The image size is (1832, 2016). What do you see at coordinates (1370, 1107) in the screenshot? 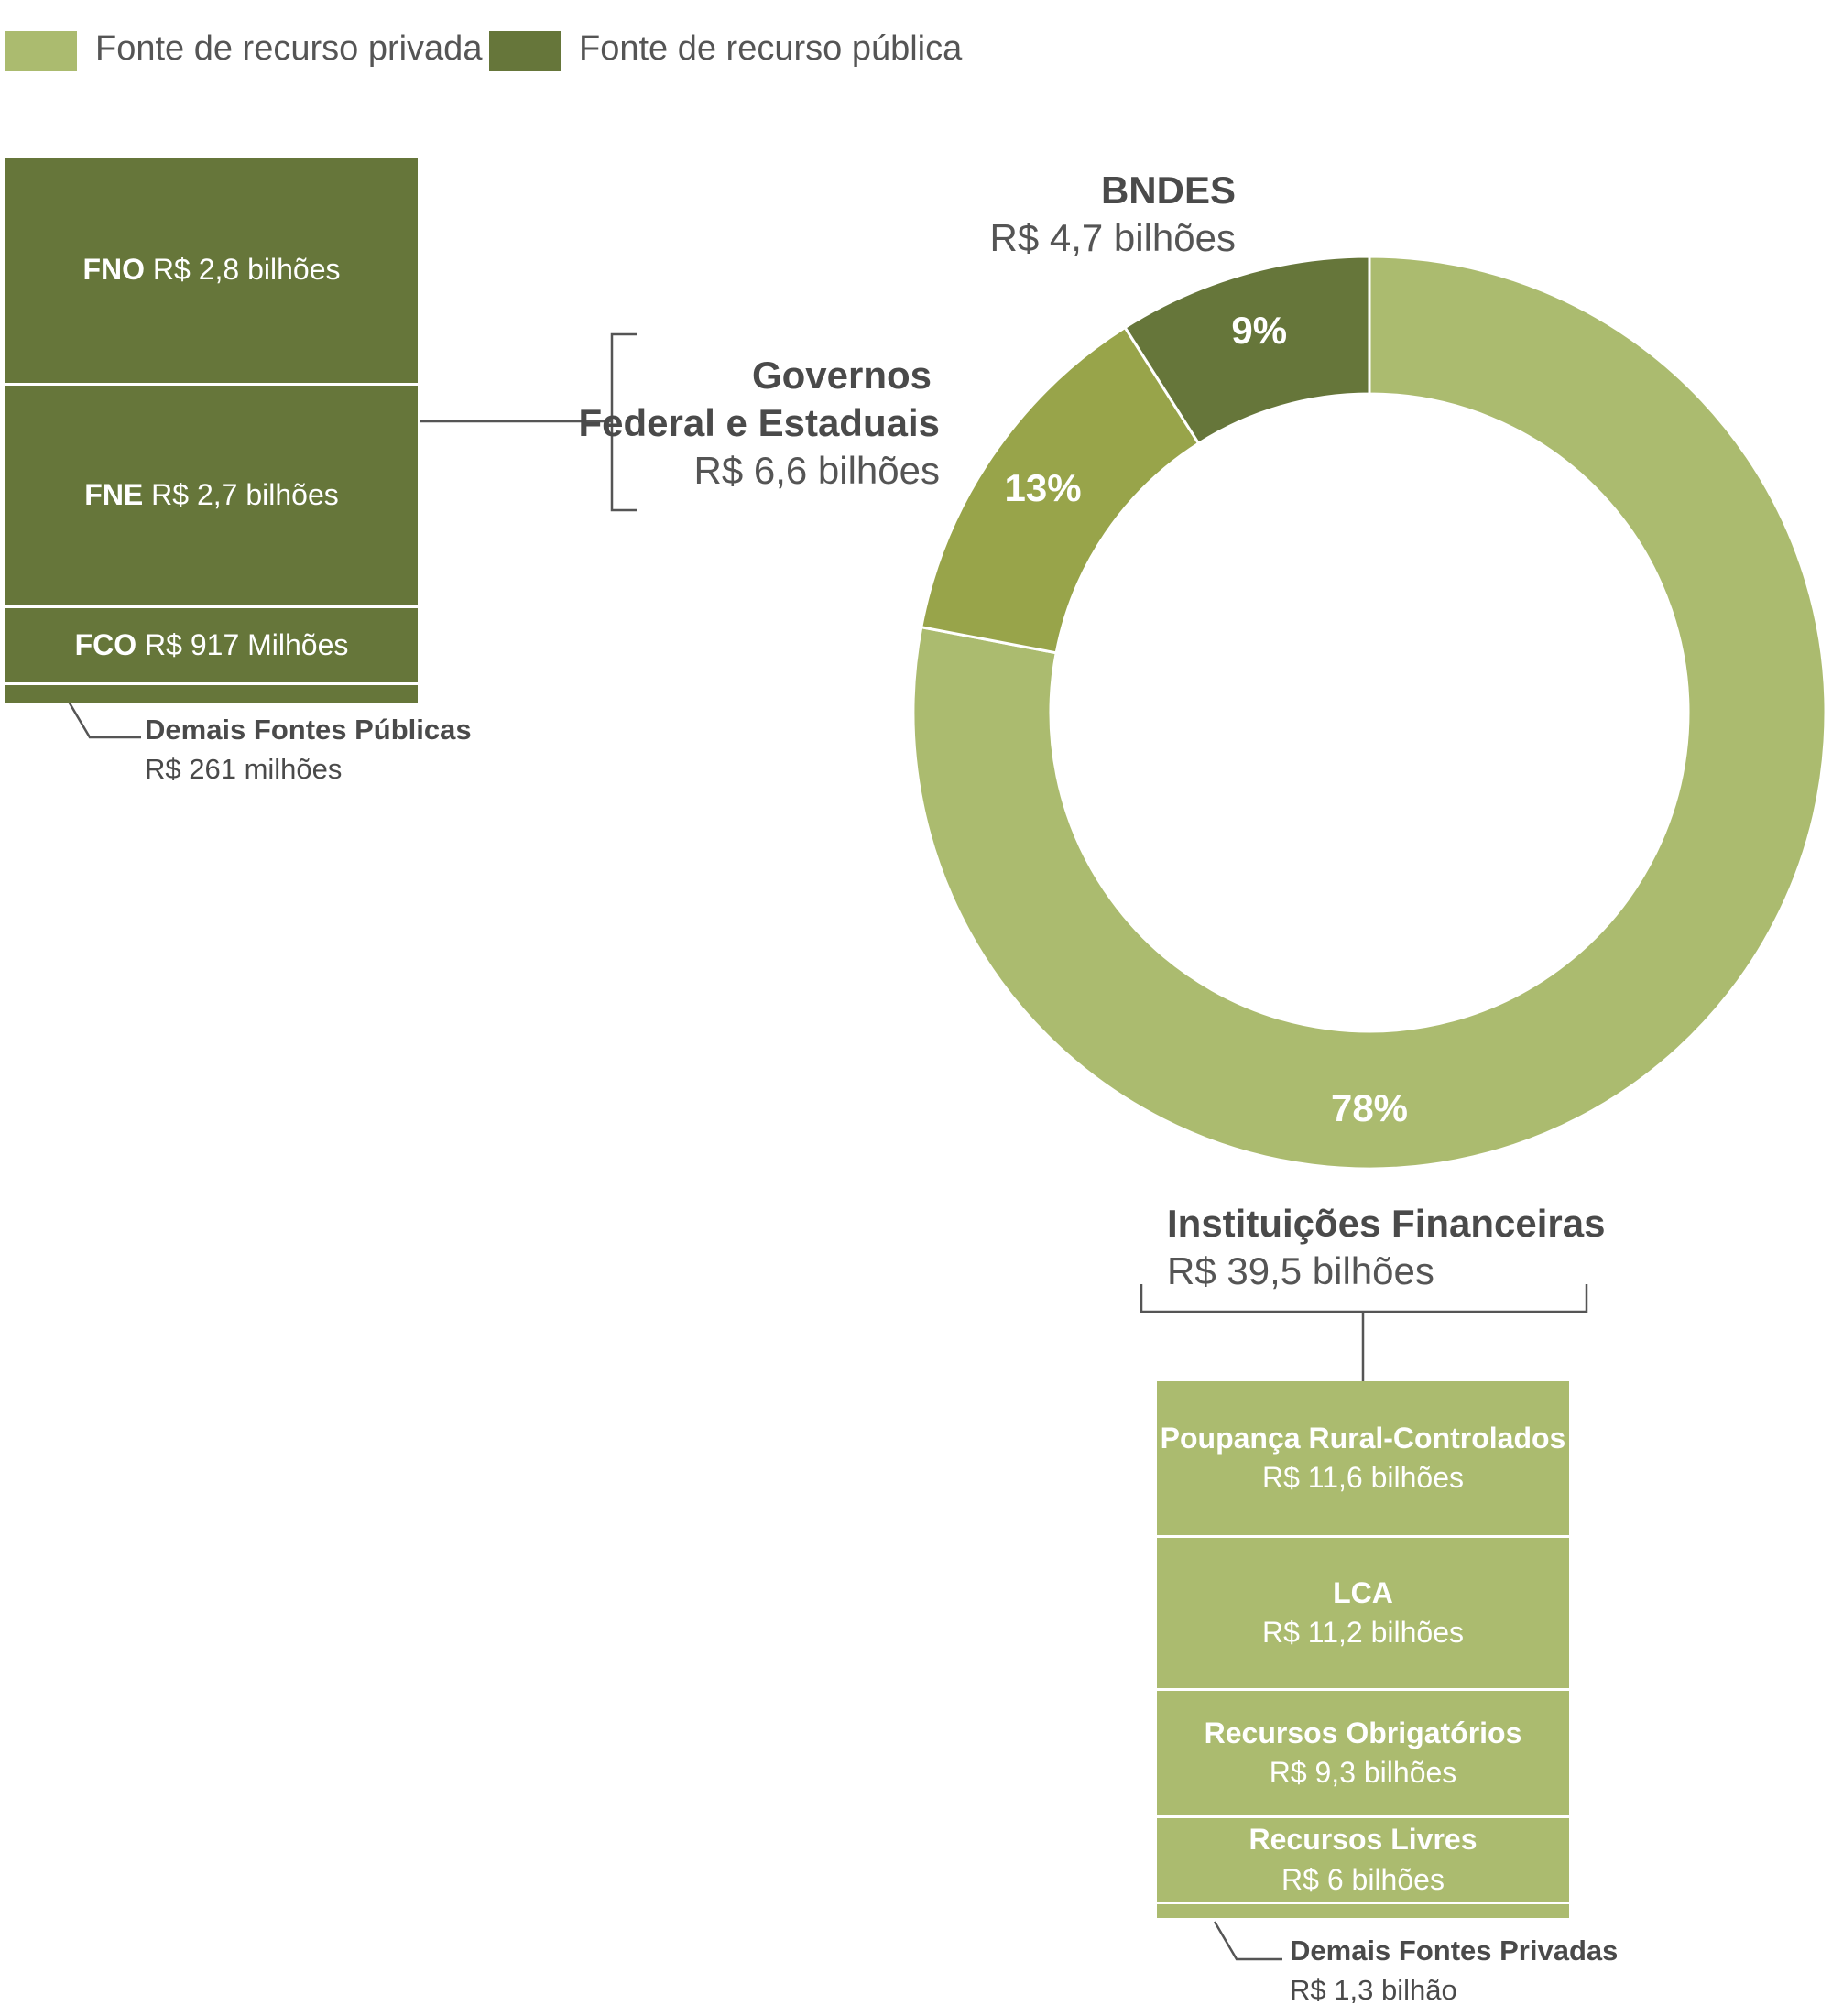
I see `slice-instituicoes-label: 78%` at bounding box center [1370, 1107].